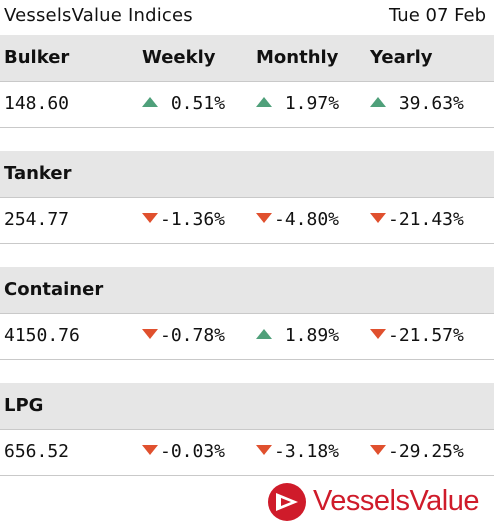  I want to click on column-header-yearly: Yearly, so click(401, 57).